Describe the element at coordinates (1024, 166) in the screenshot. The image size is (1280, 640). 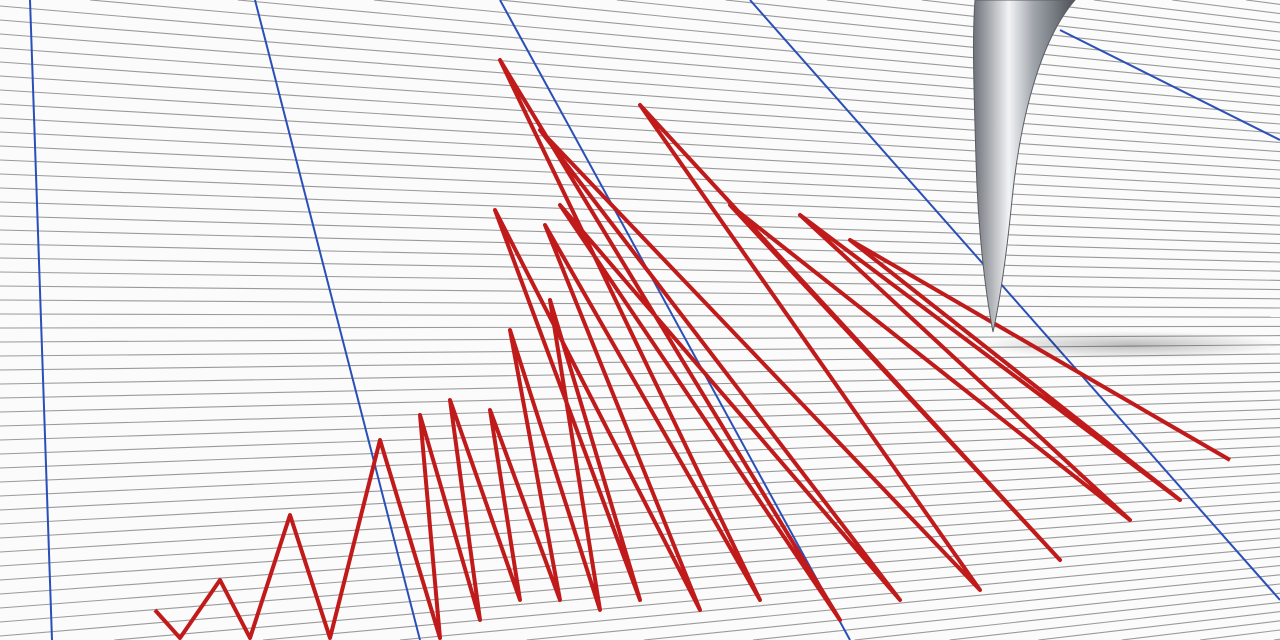
I see `needle` at that location.